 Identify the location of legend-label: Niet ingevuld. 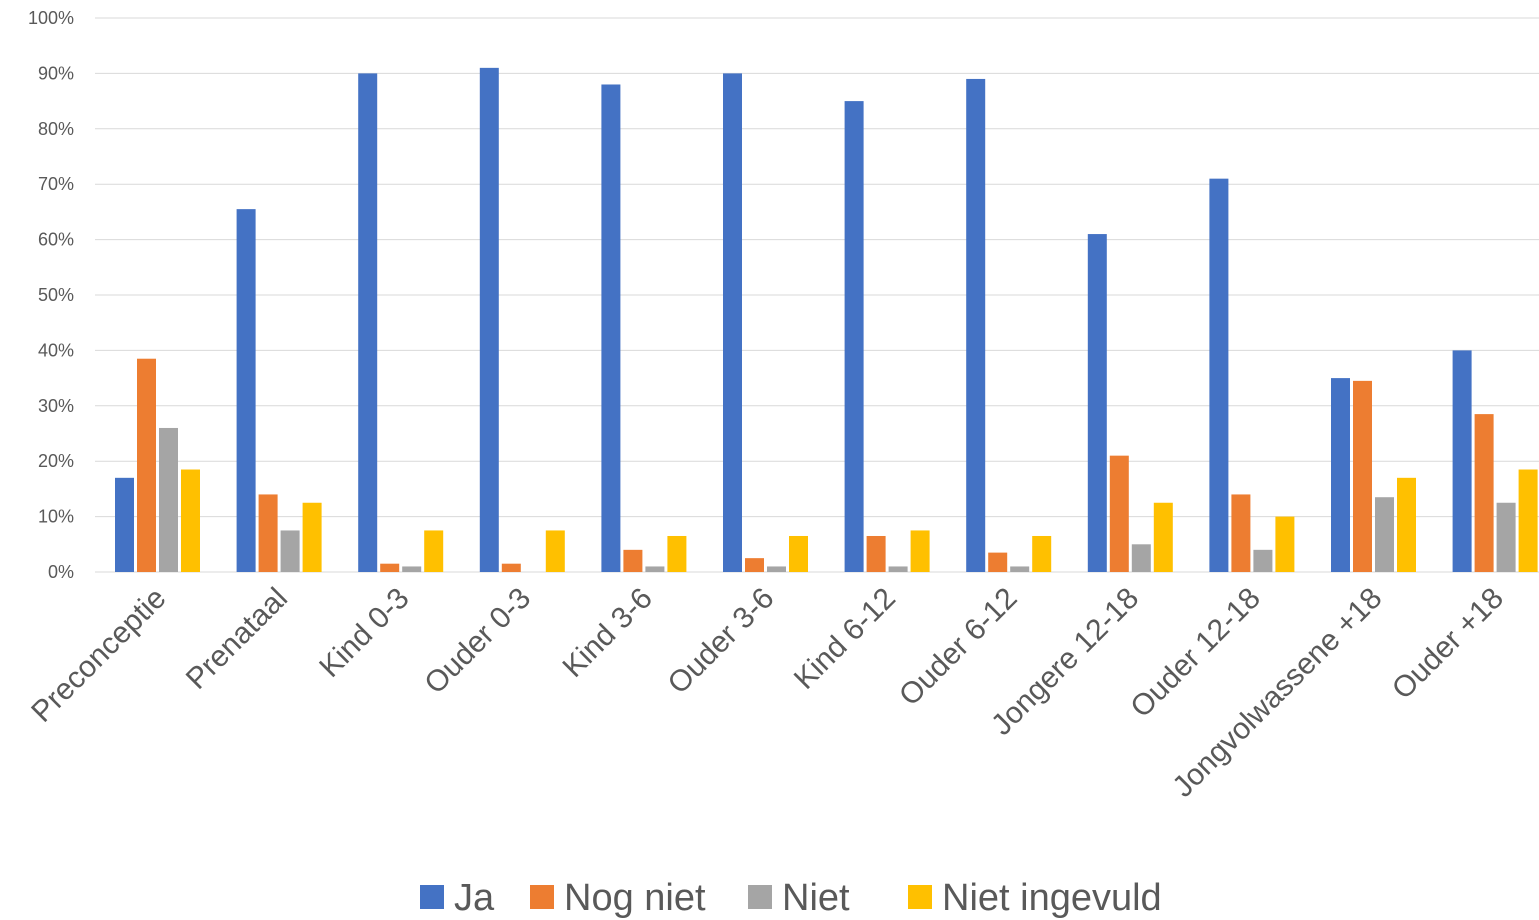
(1052, 898).